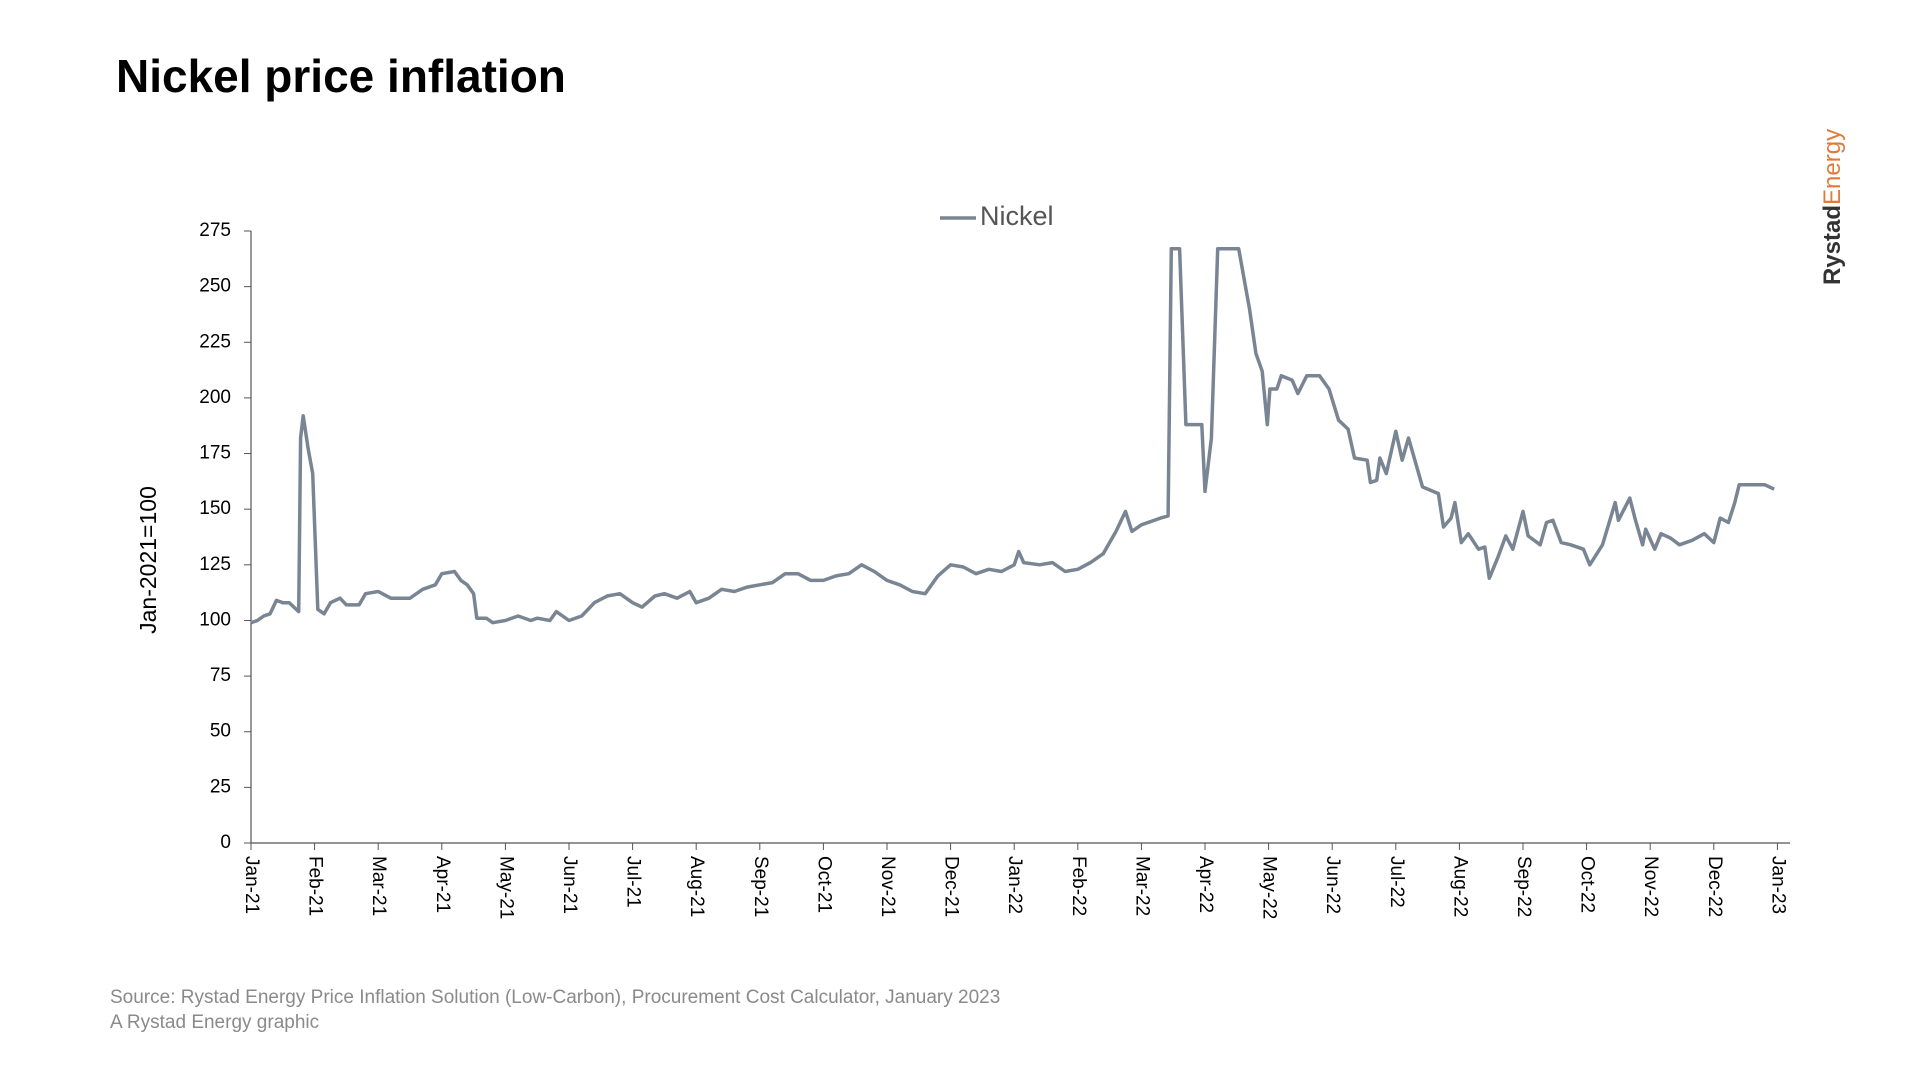 The width and height of the screenshot is (1920, 1085). What do you see at coordinates (220, 675) in the screenshot?
I see `y-tick-label: 75` at bounding box center [220, 675].